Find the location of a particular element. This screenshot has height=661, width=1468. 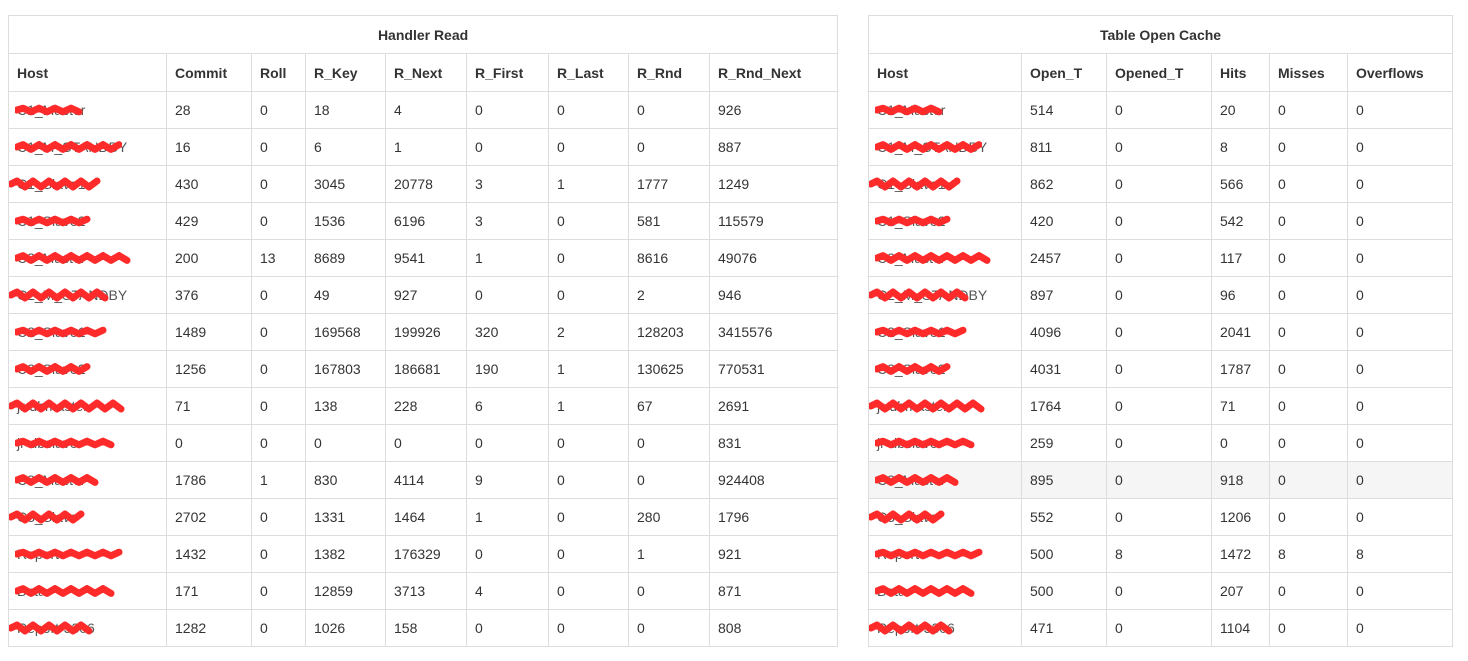

handler-read-cell-r-rnd: 128203 is located at coordinates (669, 332).